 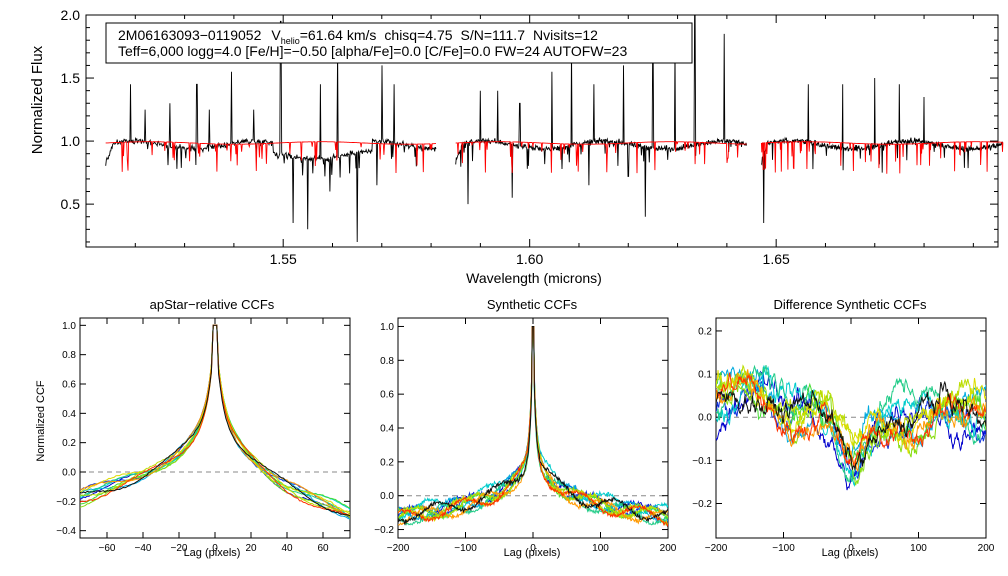 What do you see at coordinates (71, 15) in the screenshot?
I see `spectrum-ytick-label: 2.0` at bounding box center [71, 15].